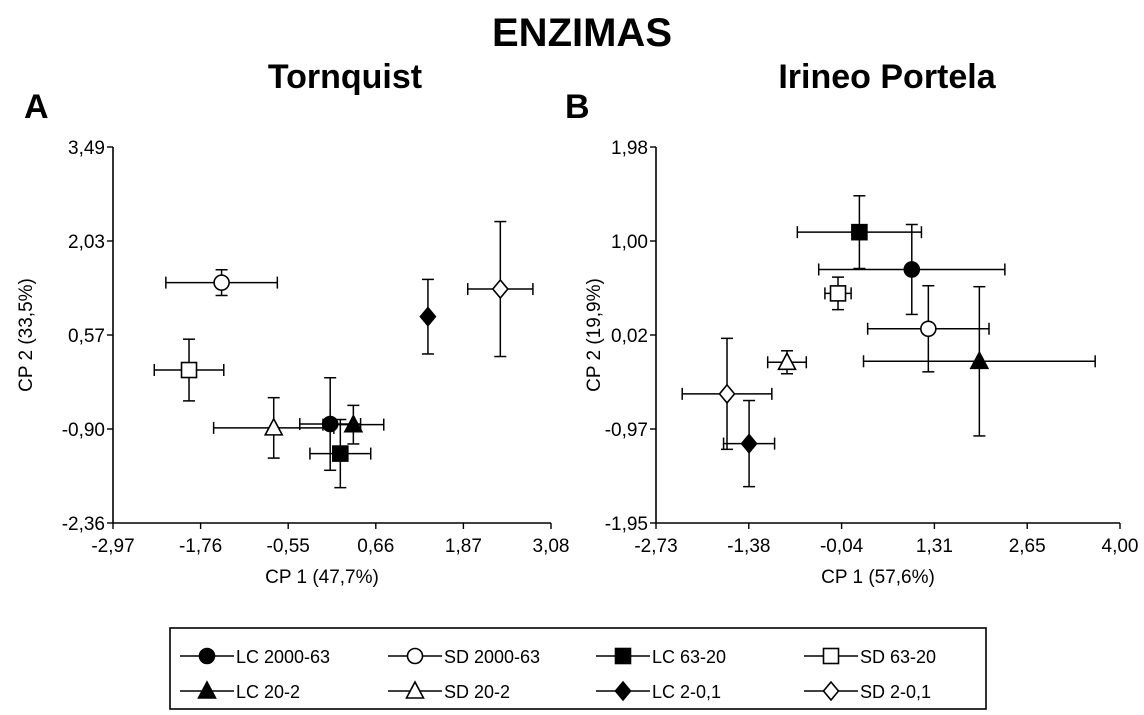 The width and height of the screenshot is (1144, 715). What do you see at coordinates (415, 656) in the screenshot?
I see `legend-item-sd-2000-63-marker` at bounding box center [415, 656].